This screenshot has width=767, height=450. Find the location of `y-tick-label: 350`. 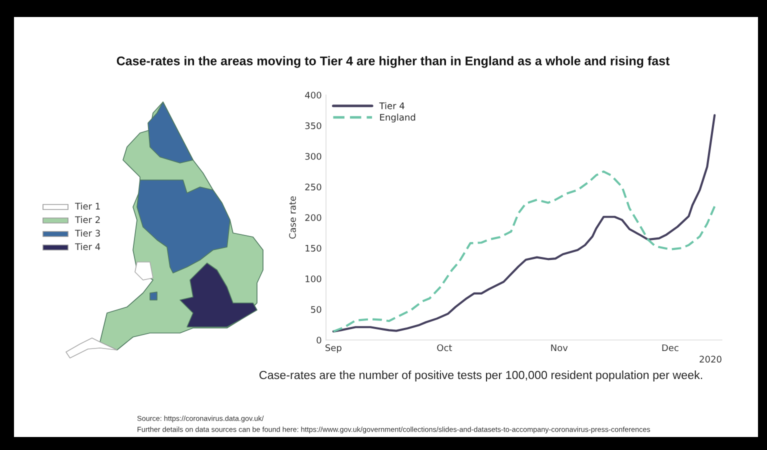

y-tick-label: 350 is located at coordinates (313, 126).